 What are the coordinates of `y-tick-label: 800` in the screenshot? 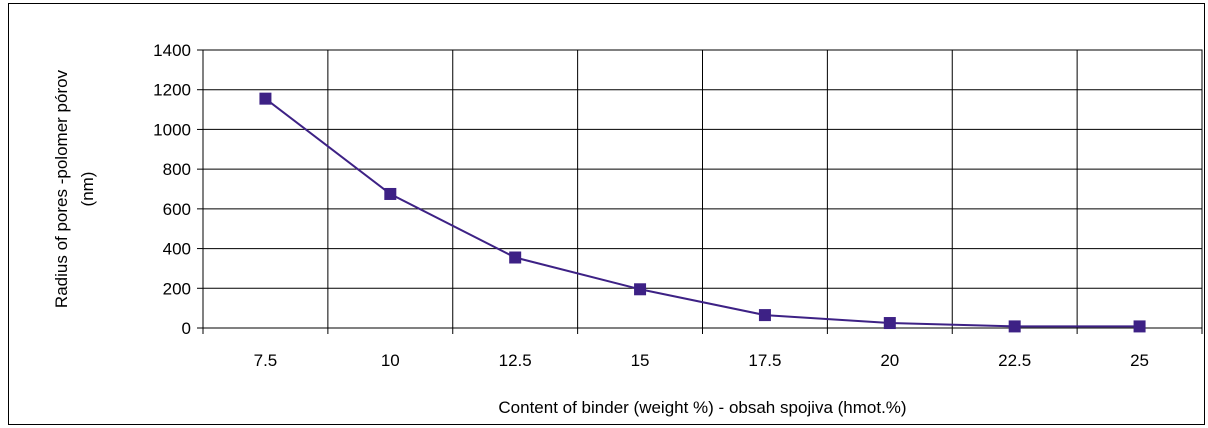 It's located at (177, 169).